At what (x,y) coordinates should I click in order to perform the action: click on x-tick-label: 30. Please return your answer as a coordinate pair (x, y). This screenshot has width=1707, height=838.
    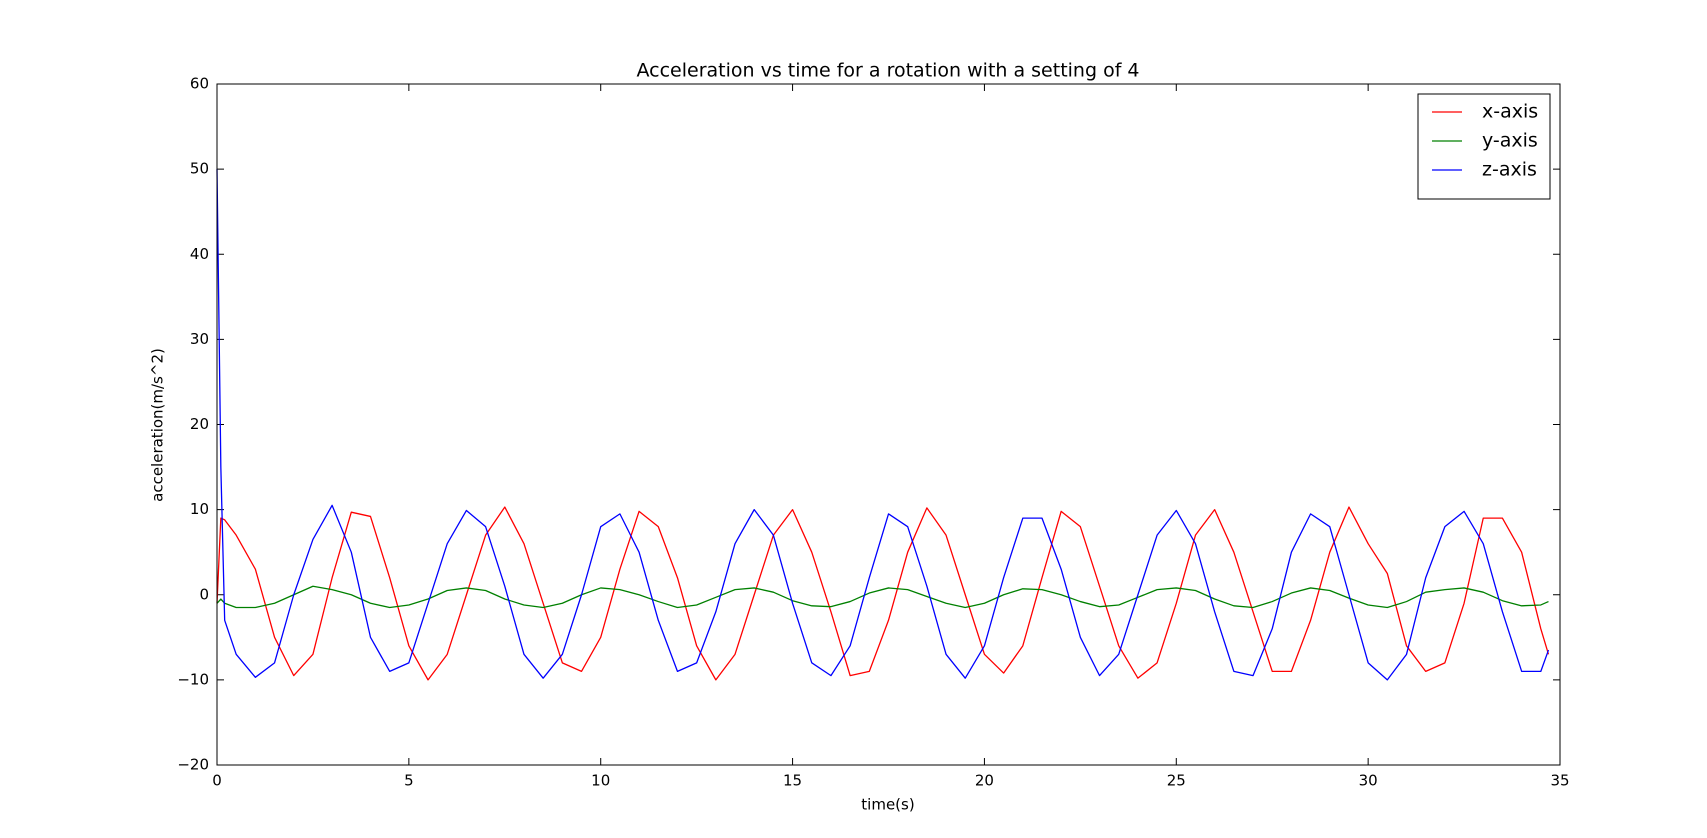
    Looking at the image, I should click on (1368, 781).